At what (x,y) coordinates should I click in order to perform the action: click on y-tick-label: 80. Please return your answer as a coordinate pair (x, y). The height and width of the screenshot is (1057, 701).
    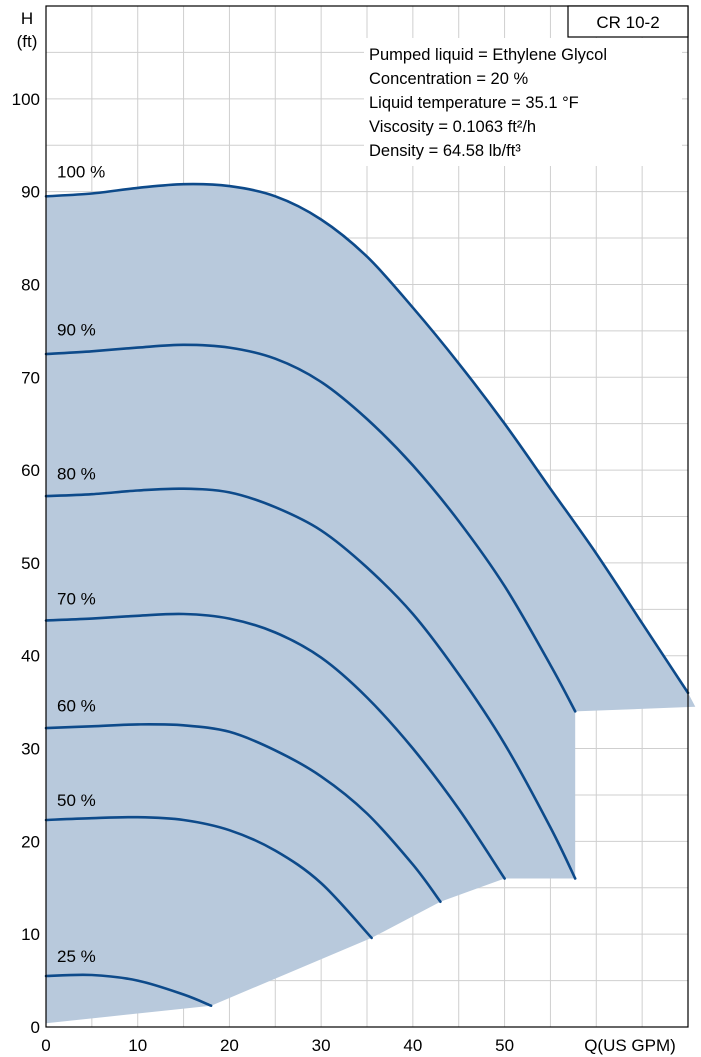
    Looking at the image, I should click on (30, 284).